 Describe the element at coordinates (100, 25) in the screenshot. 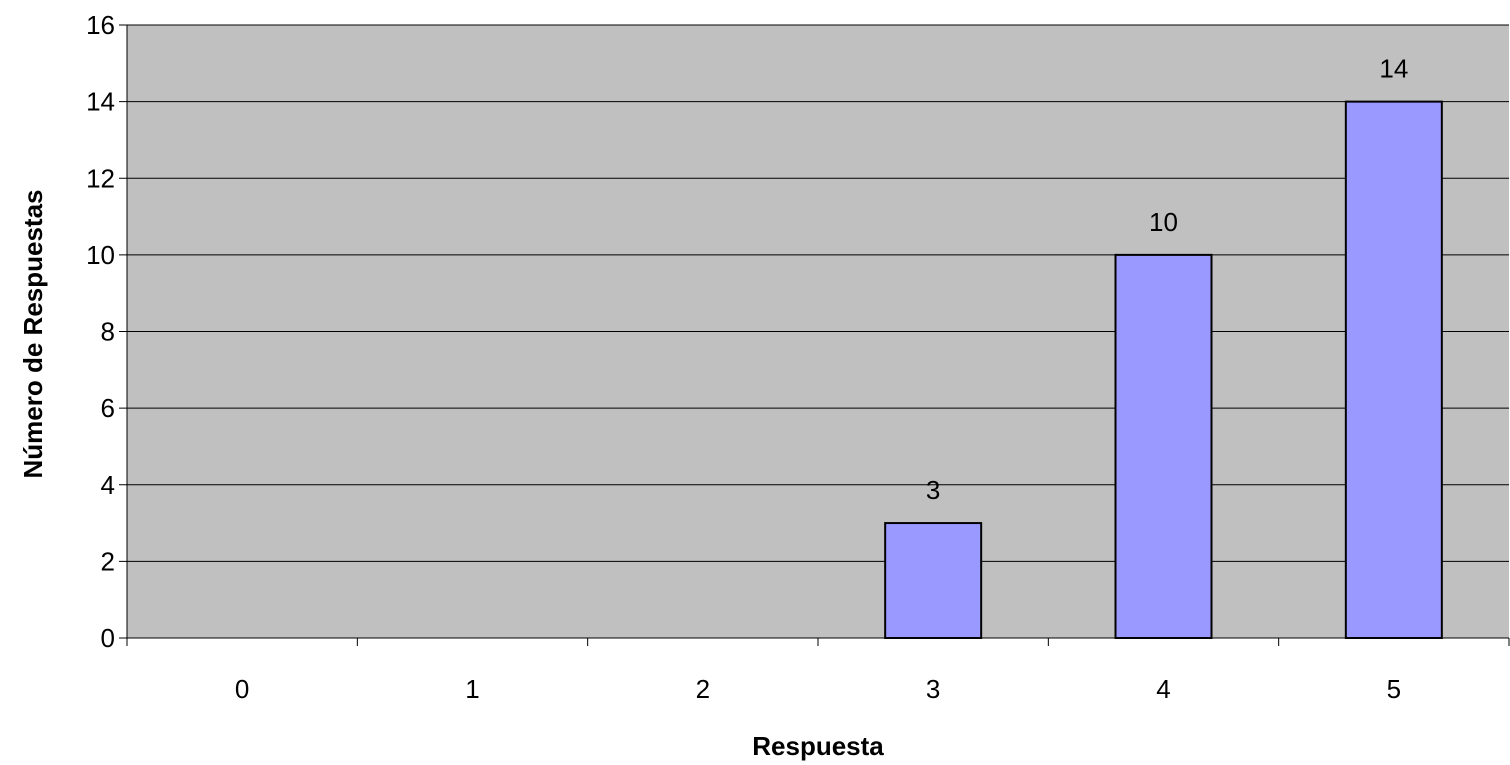

I see `y-tick-label: 16` at that location.